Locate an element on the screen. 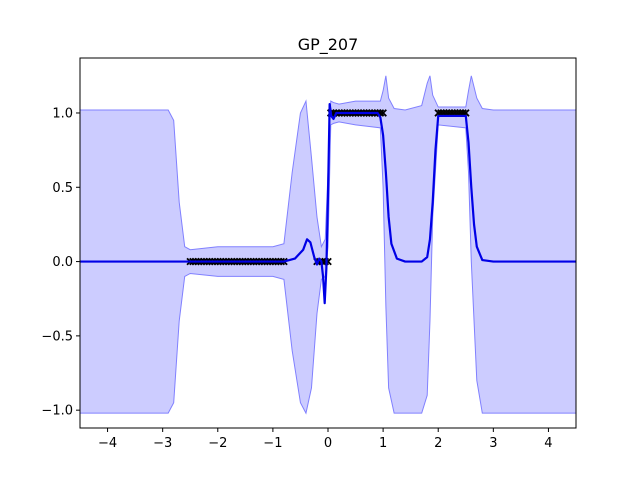 This screenshot has width=640, height=480. x-axis: −4 −3 −2 −1 0 1 2 3 4 is located at coordinates (325, 439).